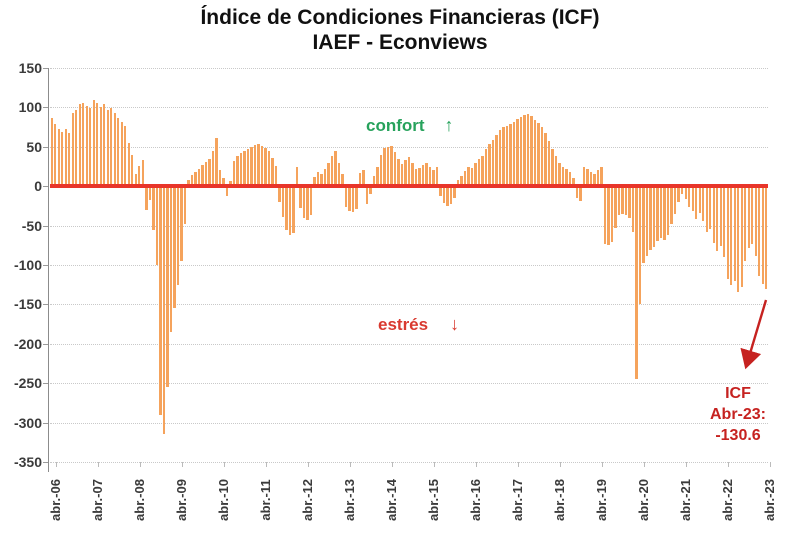  What do you see at coordinates (139, 500) in the screenshot?
I see `x-axis-label: abr.-08` at bounding box center [139, 500].